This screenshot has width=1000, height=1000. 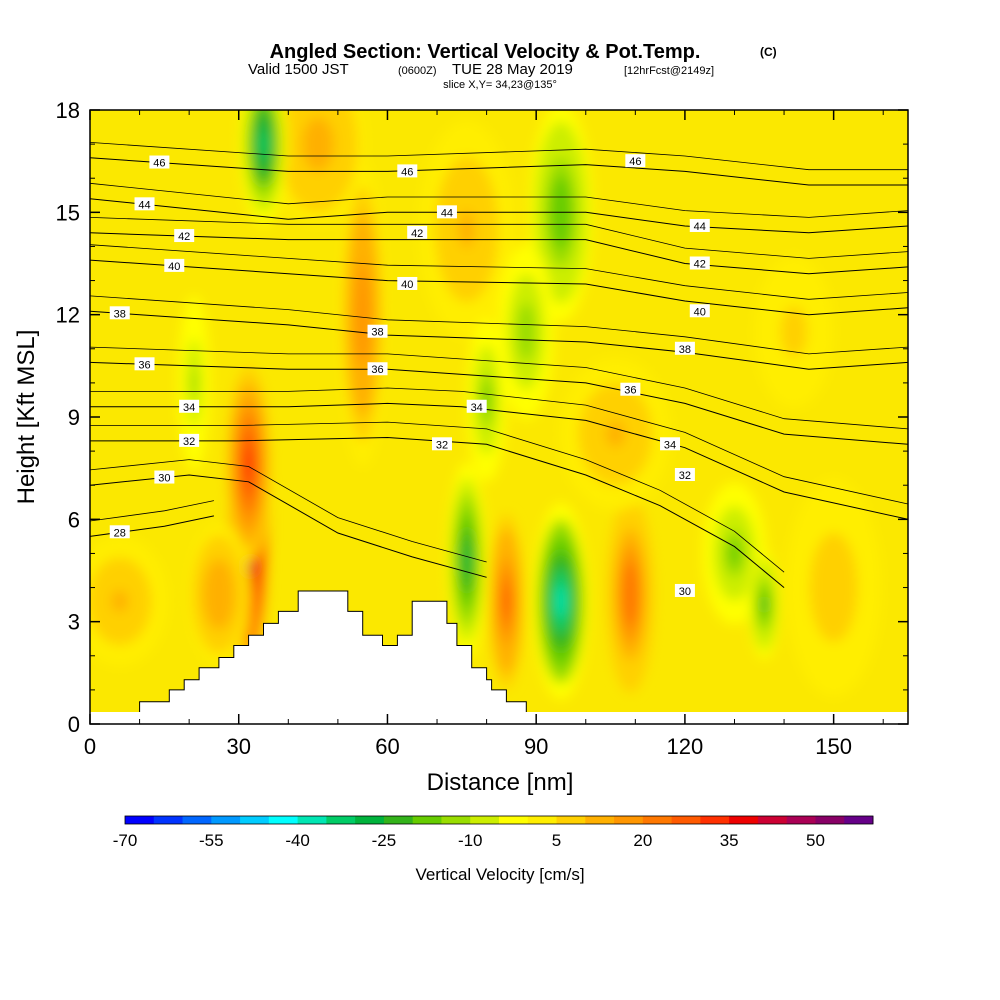 What do you see at coordinates (499, 388) in the screenshot?
I see `isentrope-36-minor` at bounding box center [499, 388].